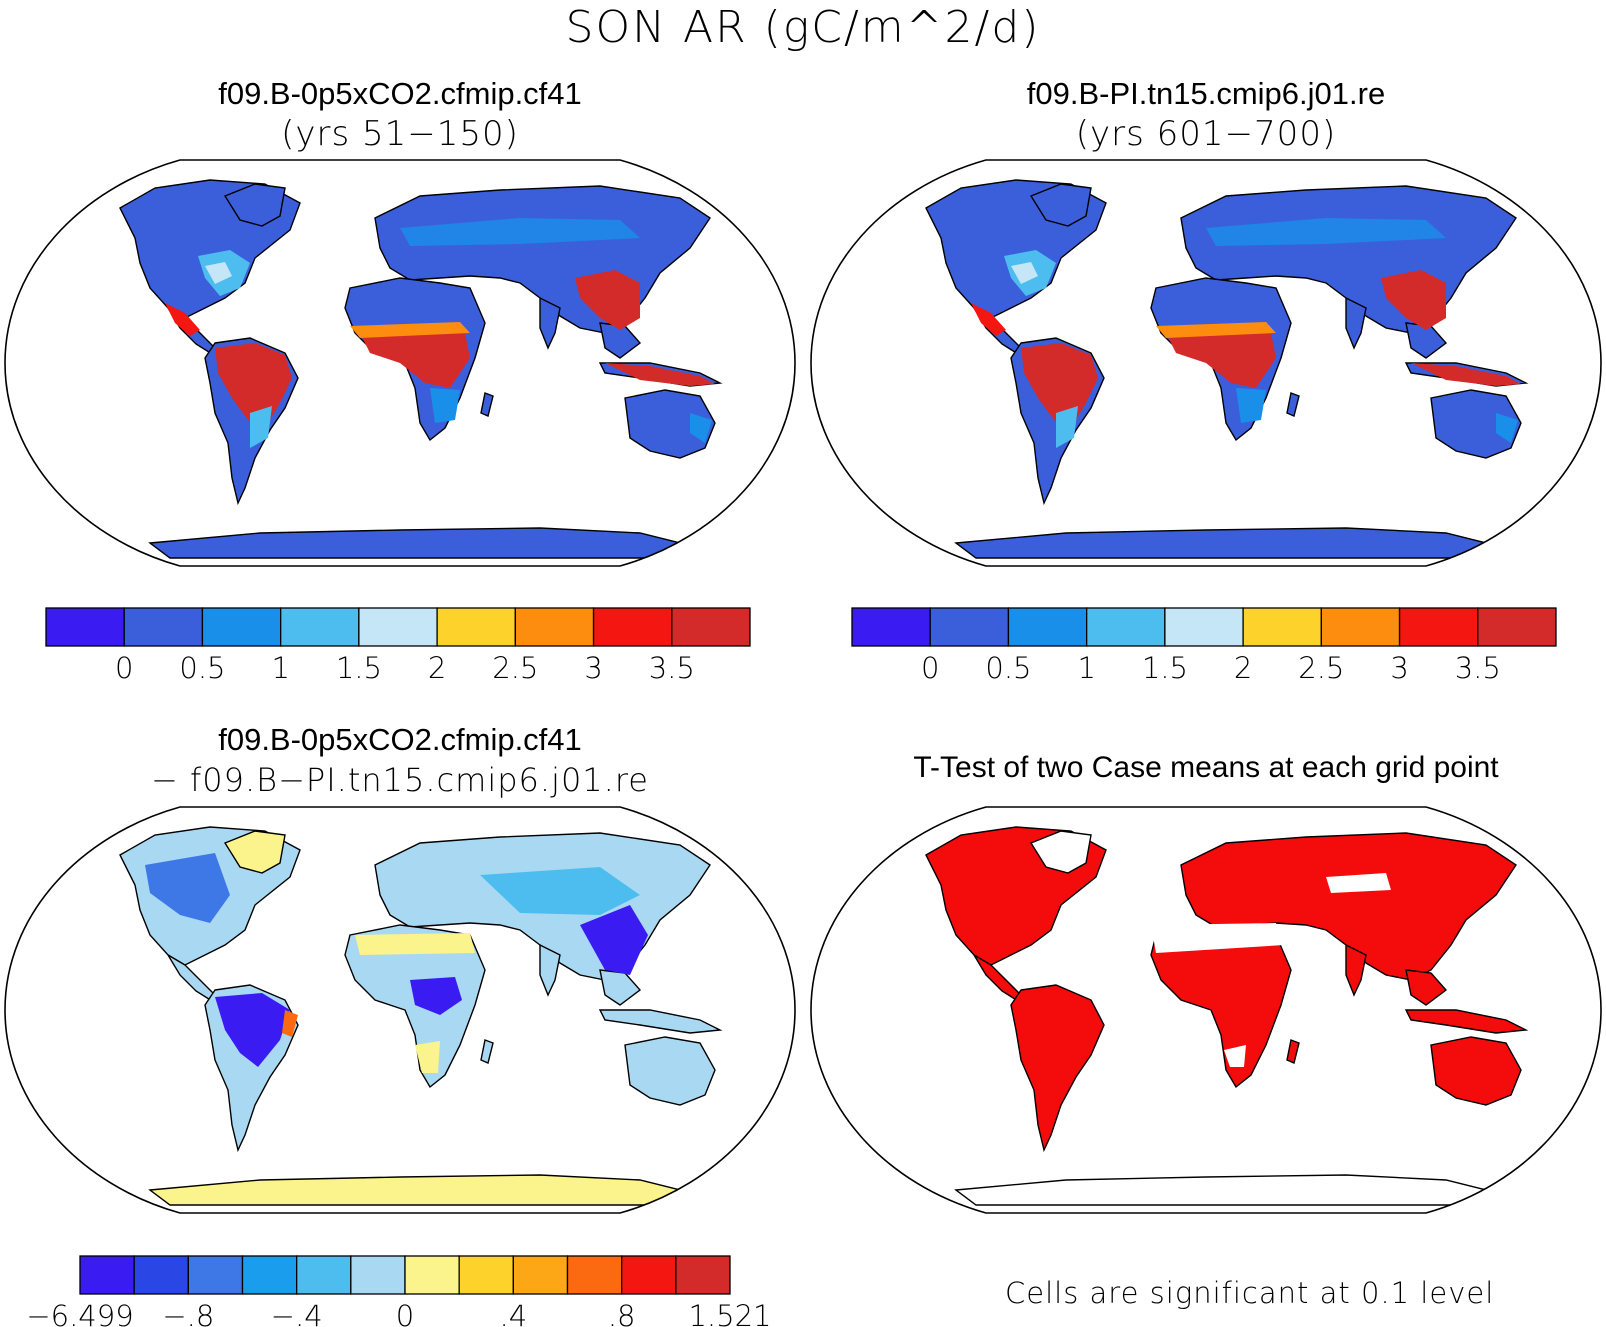 This screenshot has width=1606, height=1327. Describe the element at coordinates (1206, 93) in the screenshot. I see `panel-2-title: f09.B-PI.tn15.cmip6.j01.re` at that location.